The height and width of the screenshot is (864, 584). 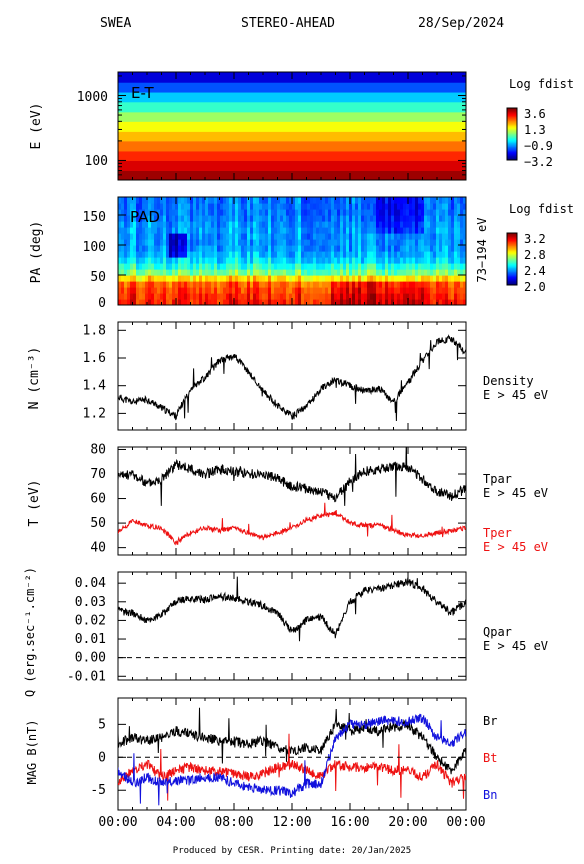 I want to click on pad-heatmap, so click(x=292, y=251).